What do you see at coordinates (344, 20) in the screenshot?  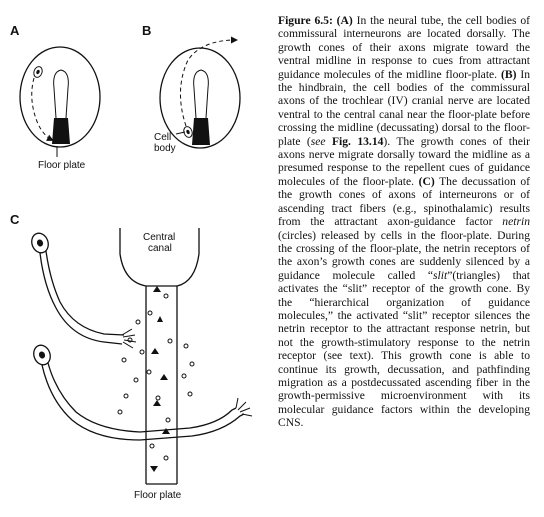 I see `caption-marker-a: (A)` at bounding box center [344, 20].